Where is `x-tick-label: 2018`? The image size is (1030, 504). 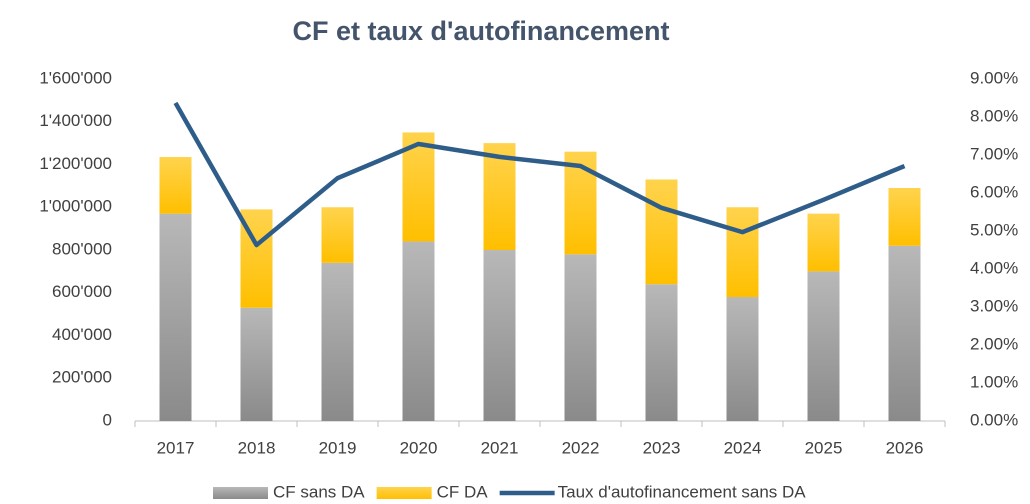
x-tick-label: 2018 is located at coordinates (257, 447).